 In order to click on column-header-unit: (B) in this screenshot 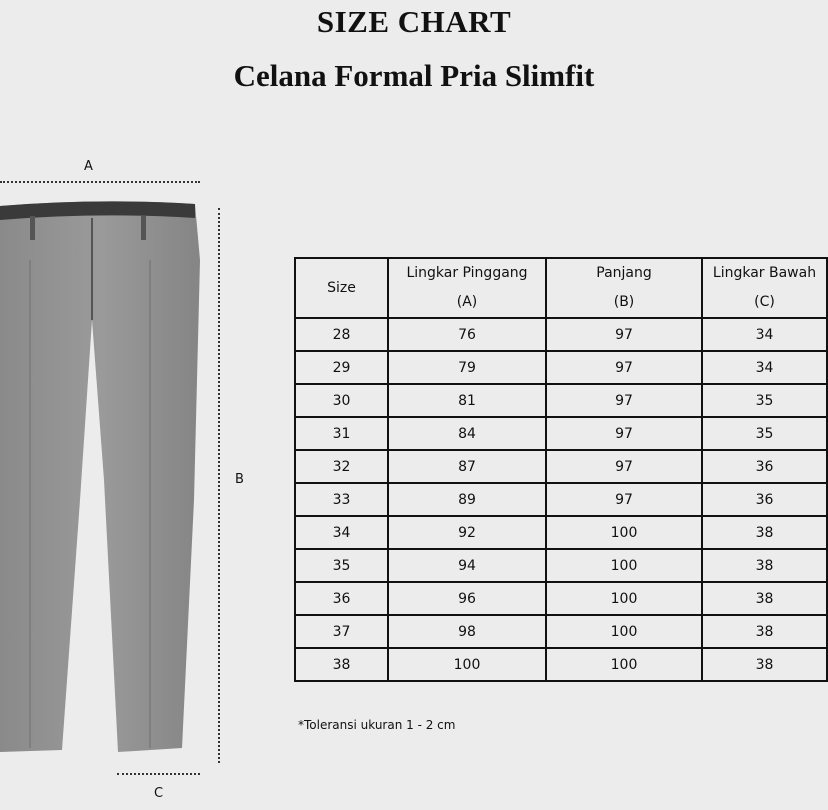, I will do `click(624, 302)`.